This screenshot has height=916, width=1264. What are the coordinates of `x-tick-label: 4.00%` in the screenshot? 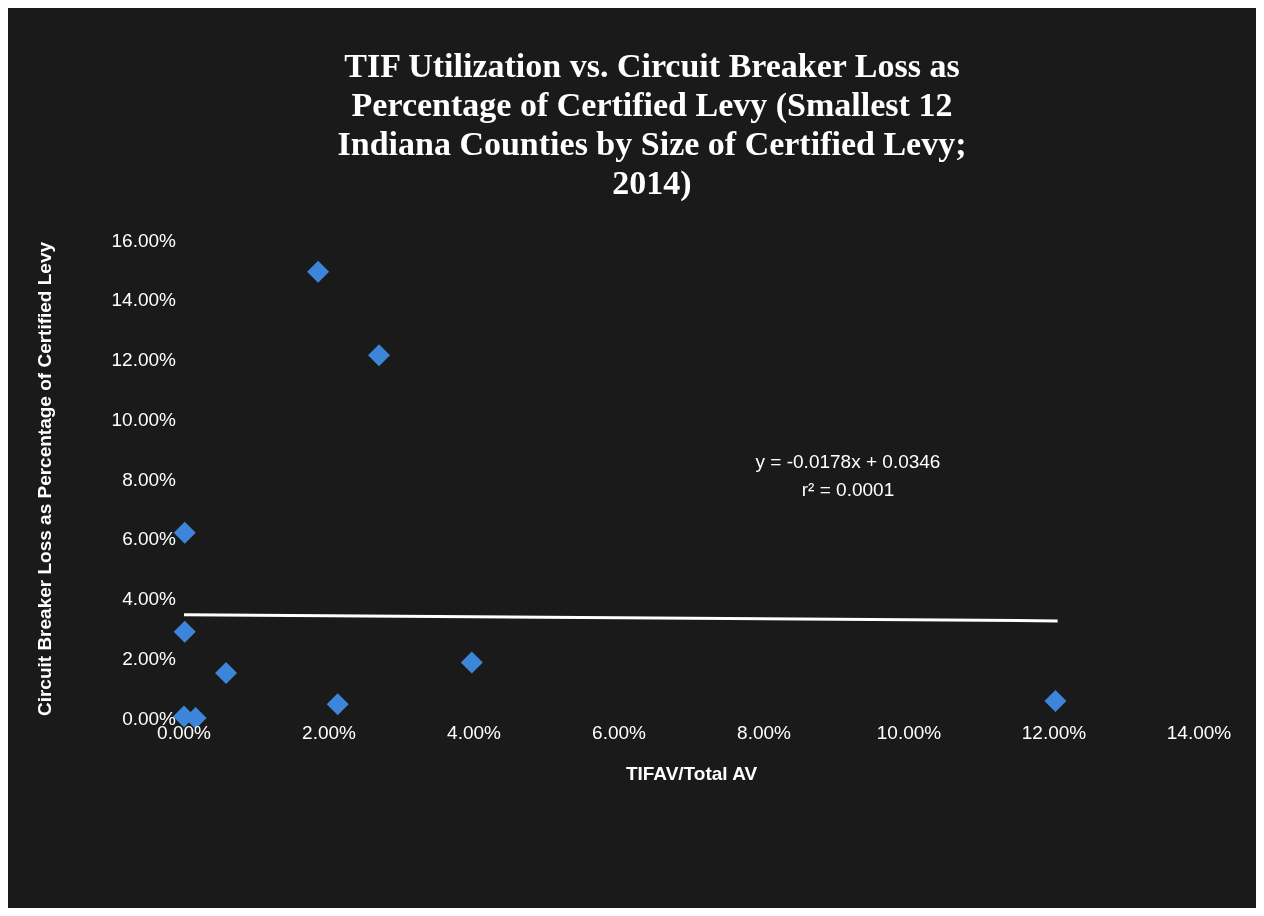 It's located at (474, 733).